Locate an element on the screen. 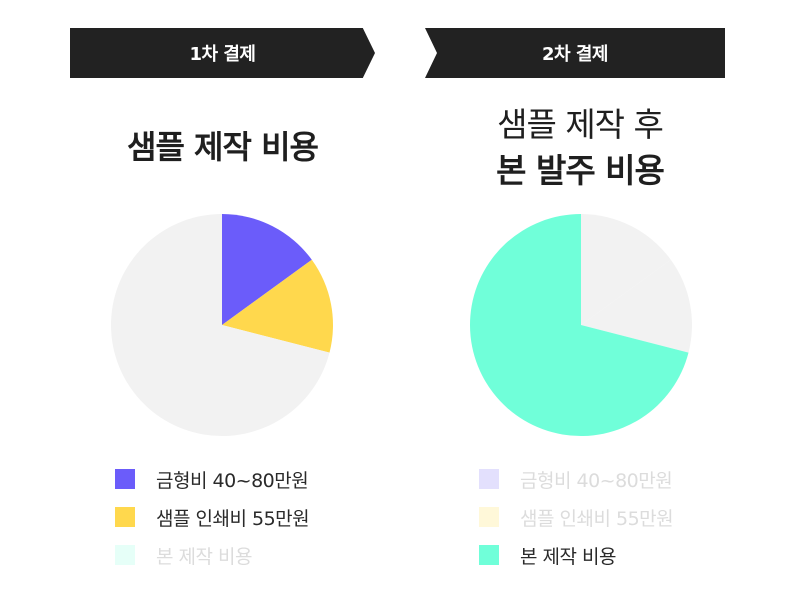 The height and width of the screenshot is (600, 800). production-cost-pie-chart is located at coordinates (581, 325).